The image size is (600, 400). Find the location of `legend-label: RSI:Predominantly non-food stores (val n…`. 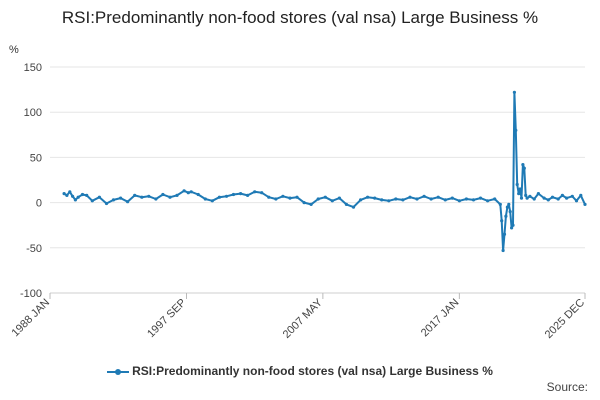

legend-label: RSI:Predominantly non-food stores (val n… is located at coordinates (312, 371).